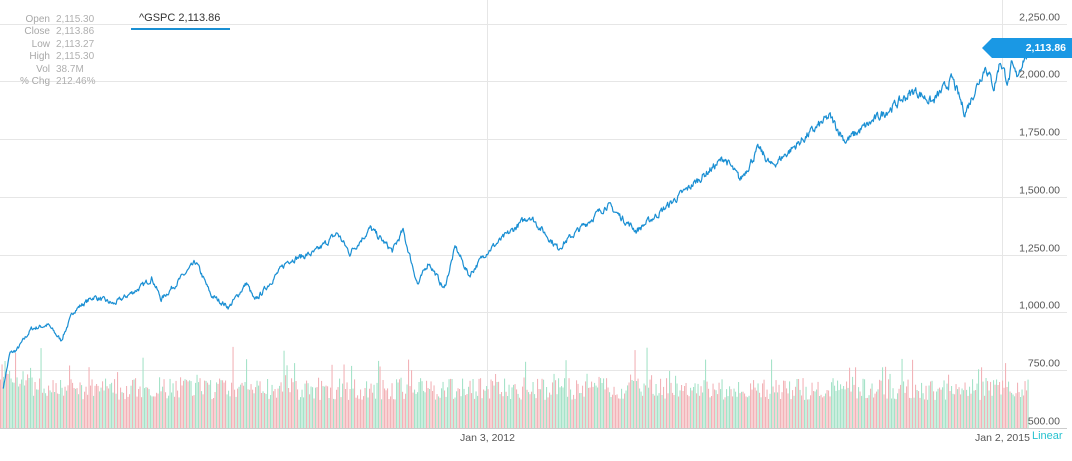  I want to click on last-price-badge: 2,113.86, so click(1027, 48).